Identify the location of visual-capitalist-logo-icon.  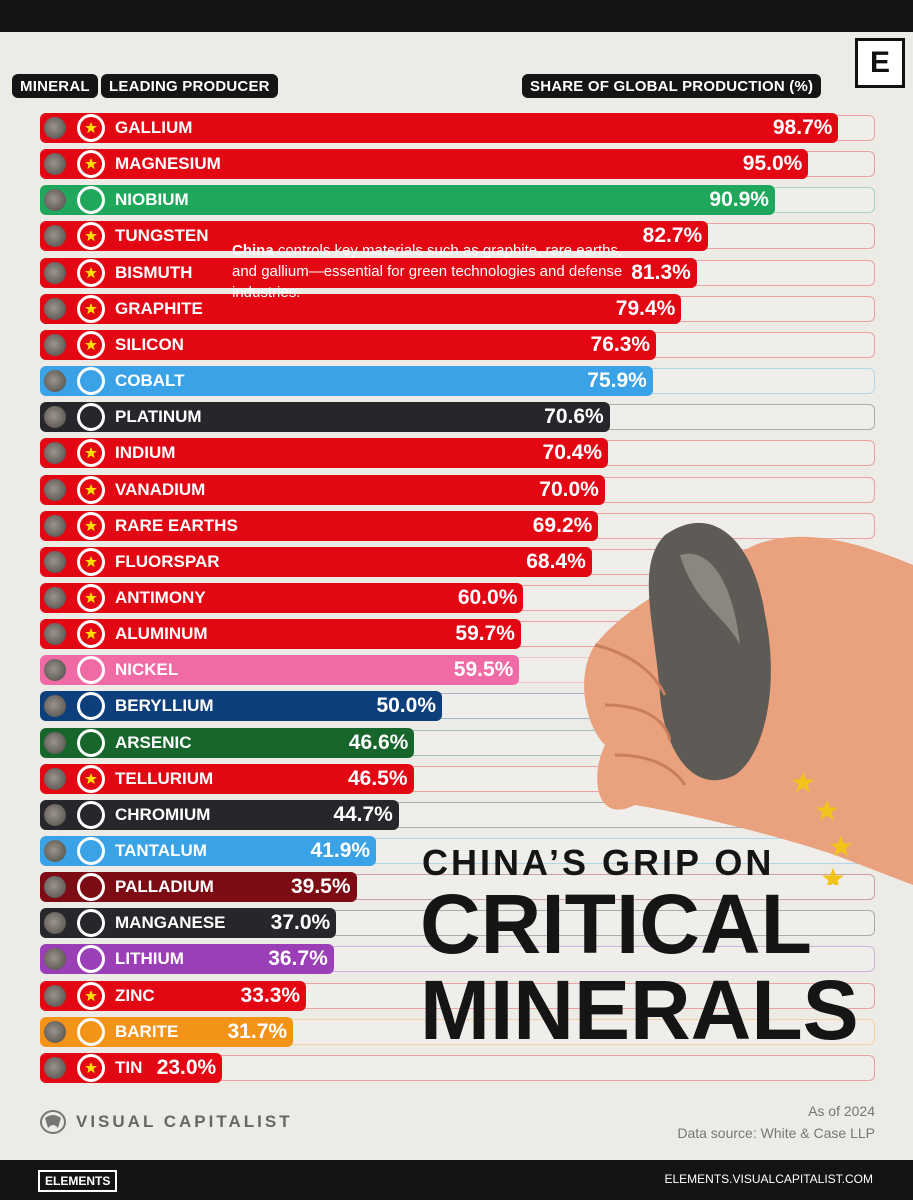
(53, 1122).